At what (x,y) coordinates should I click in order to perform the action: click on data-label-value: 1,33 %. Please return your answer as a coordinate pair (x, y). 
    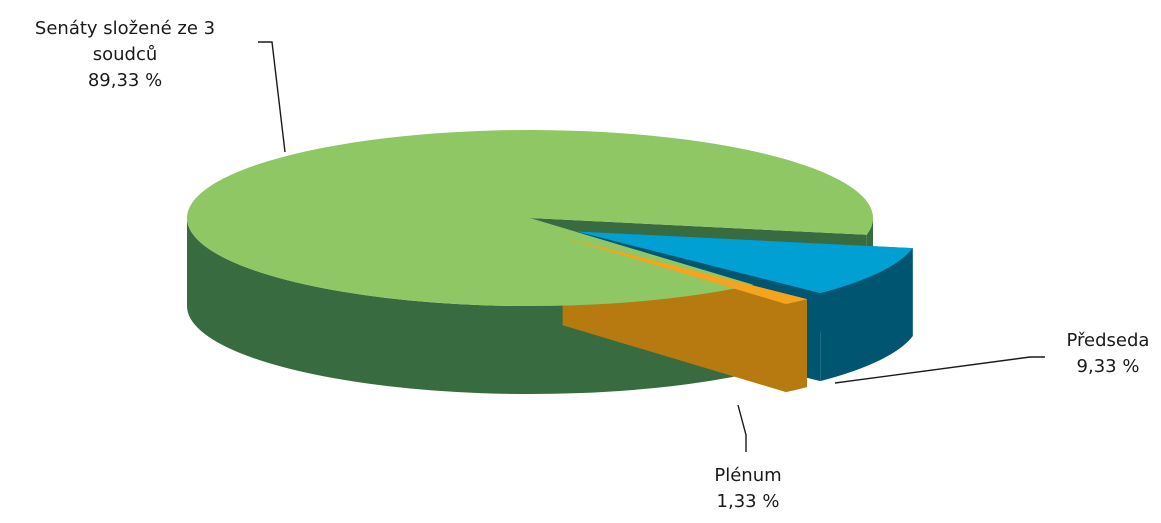
    Looking at the image, I should click on (748, 501).